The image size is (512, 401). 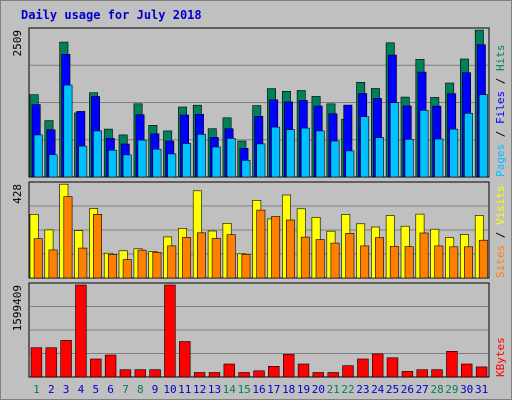 I want to click on x-tick-label-day-16: 16, so click(x=258, y=389).